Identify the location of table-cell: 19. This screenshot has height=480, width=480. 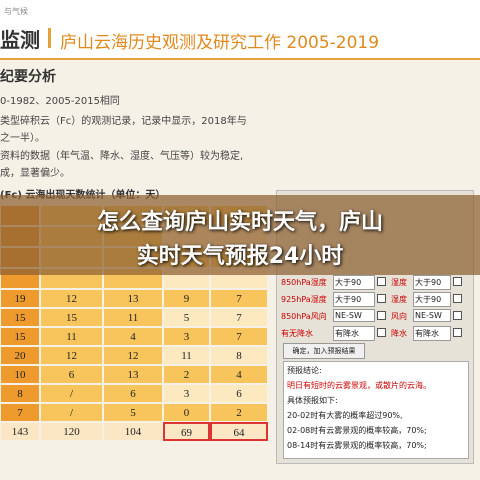
(20, 298).